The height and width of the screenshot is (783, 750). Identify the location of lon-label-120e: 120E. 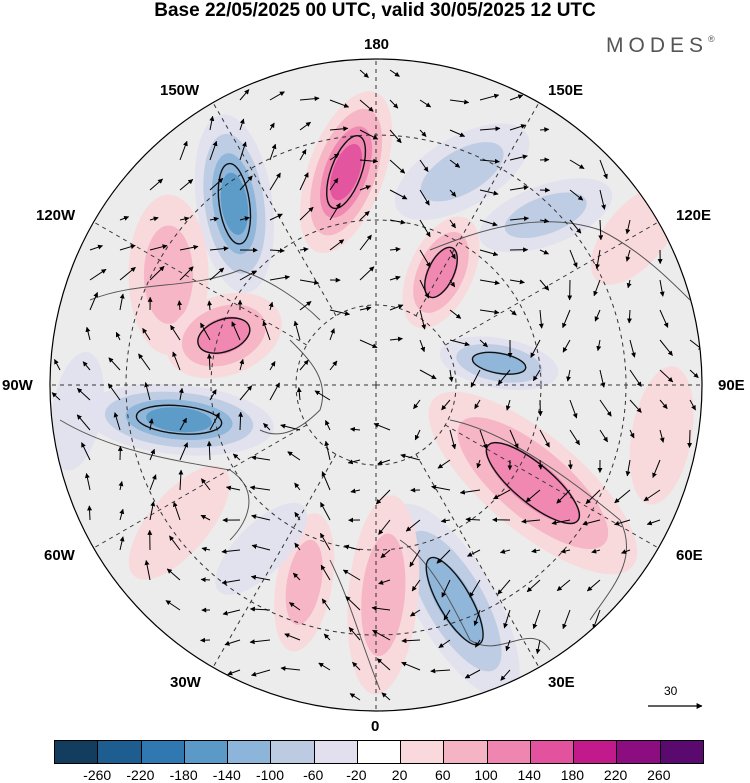
(694, 215).